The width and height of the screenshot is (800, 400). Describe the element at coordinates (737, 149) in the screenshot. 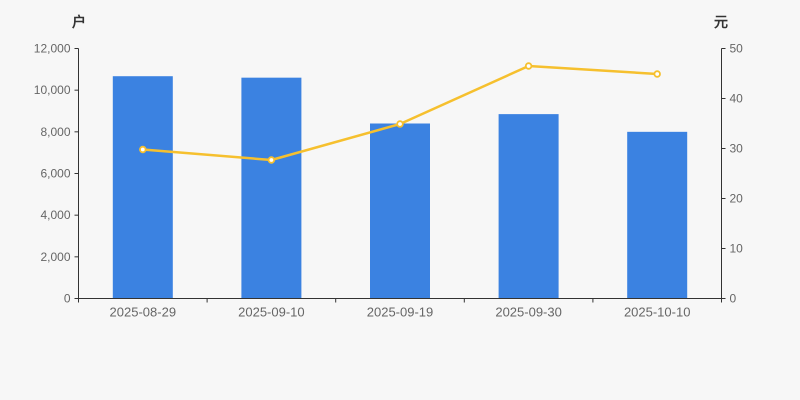

I see `right-axis-tick-label: 30` at that location.